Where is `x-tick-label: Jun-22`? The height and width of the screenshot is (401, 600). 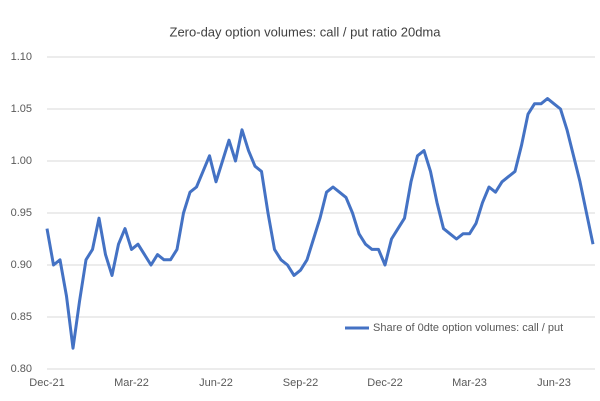
x-tick-label: Jun-22 is located at coordinates (216, 383).